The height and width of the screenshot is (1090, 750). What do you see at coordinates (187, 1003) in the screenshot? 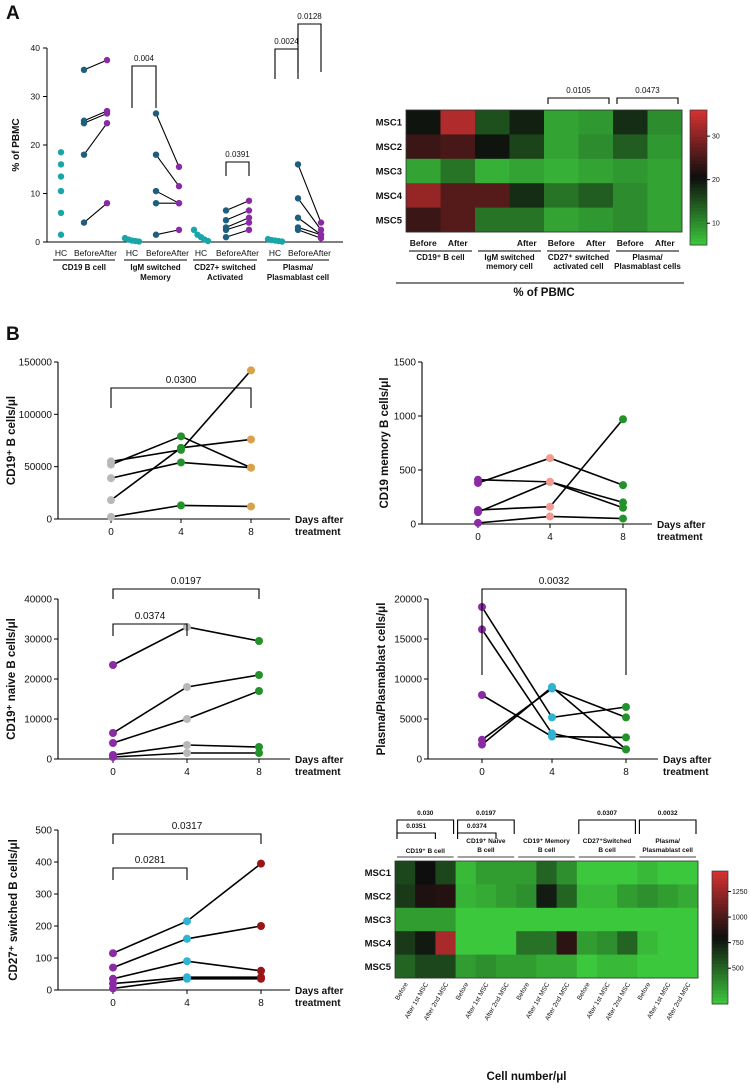
I see `x-tick-label: 4` at bounding box center [187, 1003].